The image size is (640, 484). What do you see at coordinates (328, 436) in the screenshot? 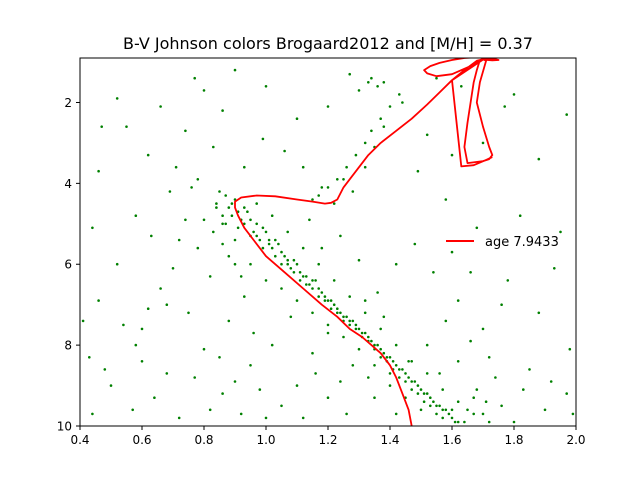
I see `x-axis: 0.4 0.6 0.8 1.0 1.2 1.4 1.6 1.8 2.0` at bounding box center [328, 436].